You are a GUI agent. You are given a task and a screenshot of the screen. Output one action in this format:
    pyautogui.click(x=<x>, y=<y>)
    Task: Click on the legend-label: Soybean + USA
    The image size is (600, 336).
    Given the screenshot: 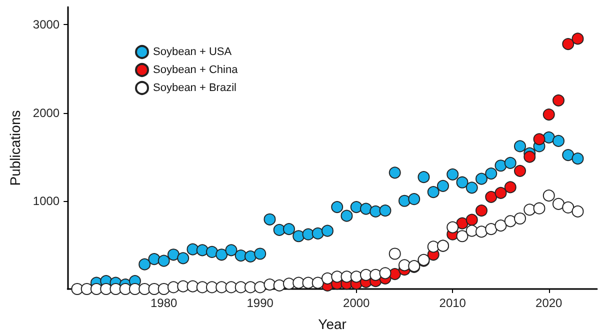 What is the action you would take?
    pyautogui.click(x=192, y=52)
    